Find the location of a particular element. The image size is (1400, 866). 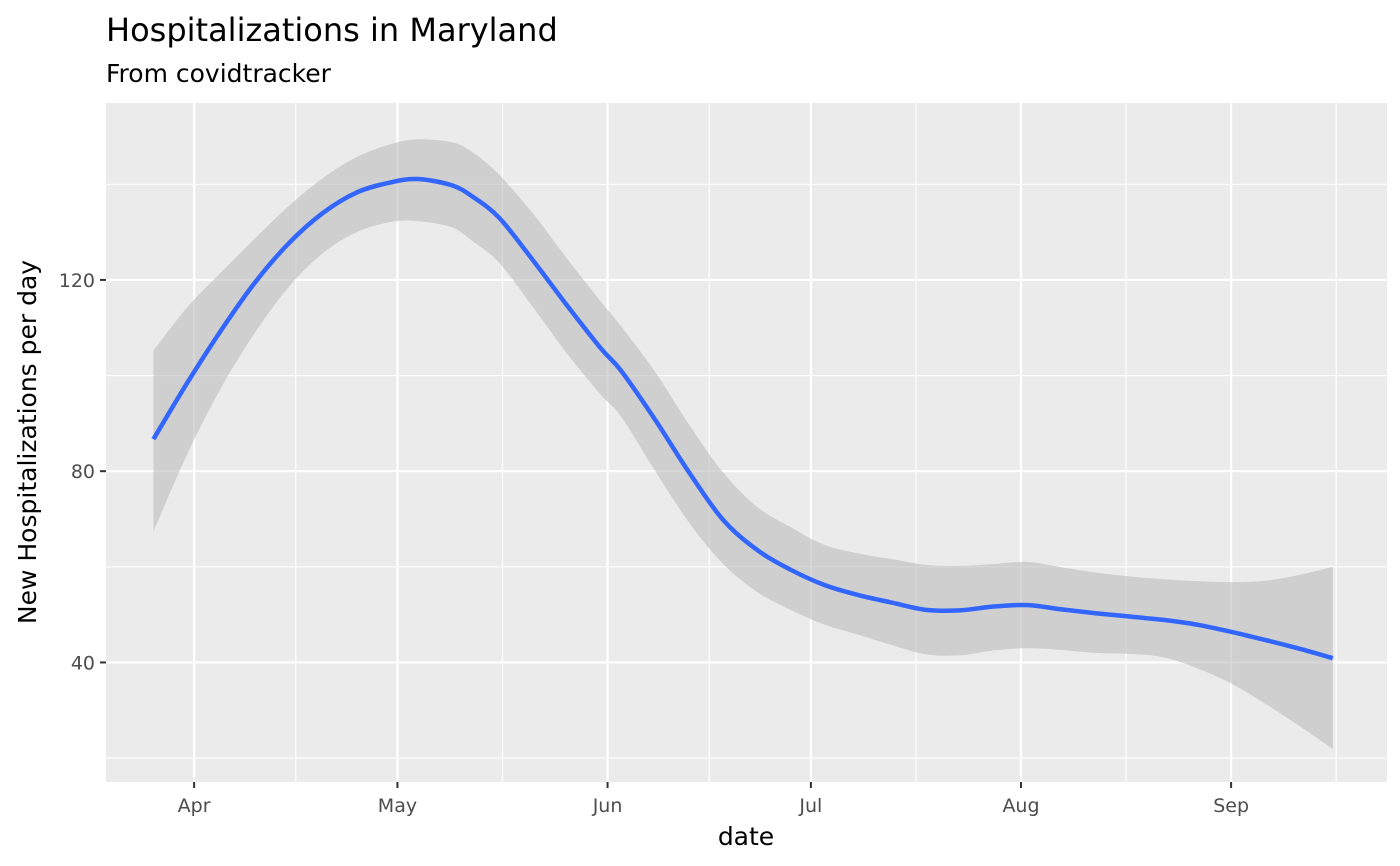

y-axis-title: New Hospitalizations per day is located at coordinates (27, 442).